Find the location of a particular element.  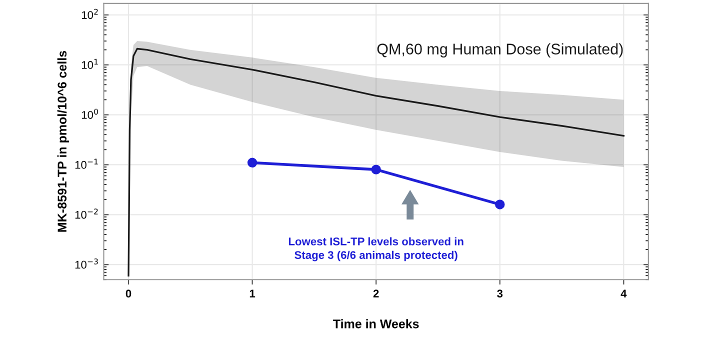

x-tick-label: 1 is located at coordinates (253, 294).